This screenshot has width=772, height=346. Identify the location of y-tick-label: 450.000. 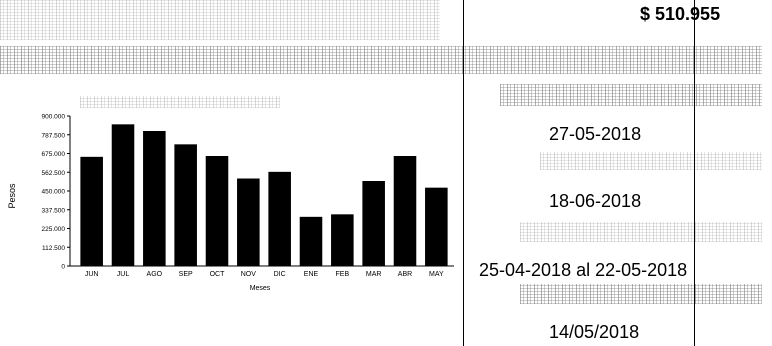
(54, 192).